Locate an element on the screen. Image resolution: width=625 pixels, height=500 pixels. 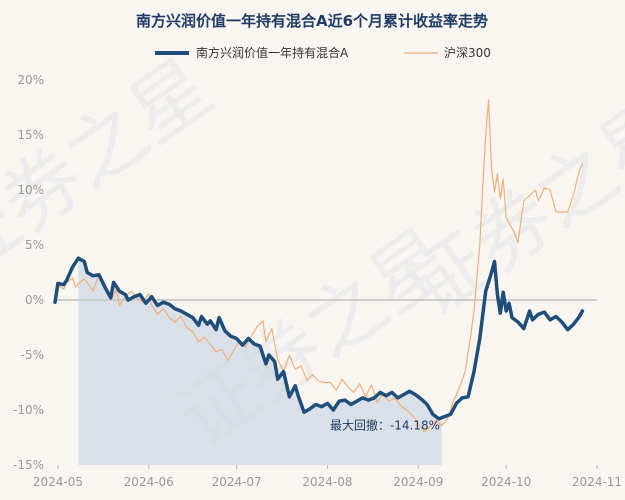
x-tick-label: 2024-09 is located at coordinates (418, 482).